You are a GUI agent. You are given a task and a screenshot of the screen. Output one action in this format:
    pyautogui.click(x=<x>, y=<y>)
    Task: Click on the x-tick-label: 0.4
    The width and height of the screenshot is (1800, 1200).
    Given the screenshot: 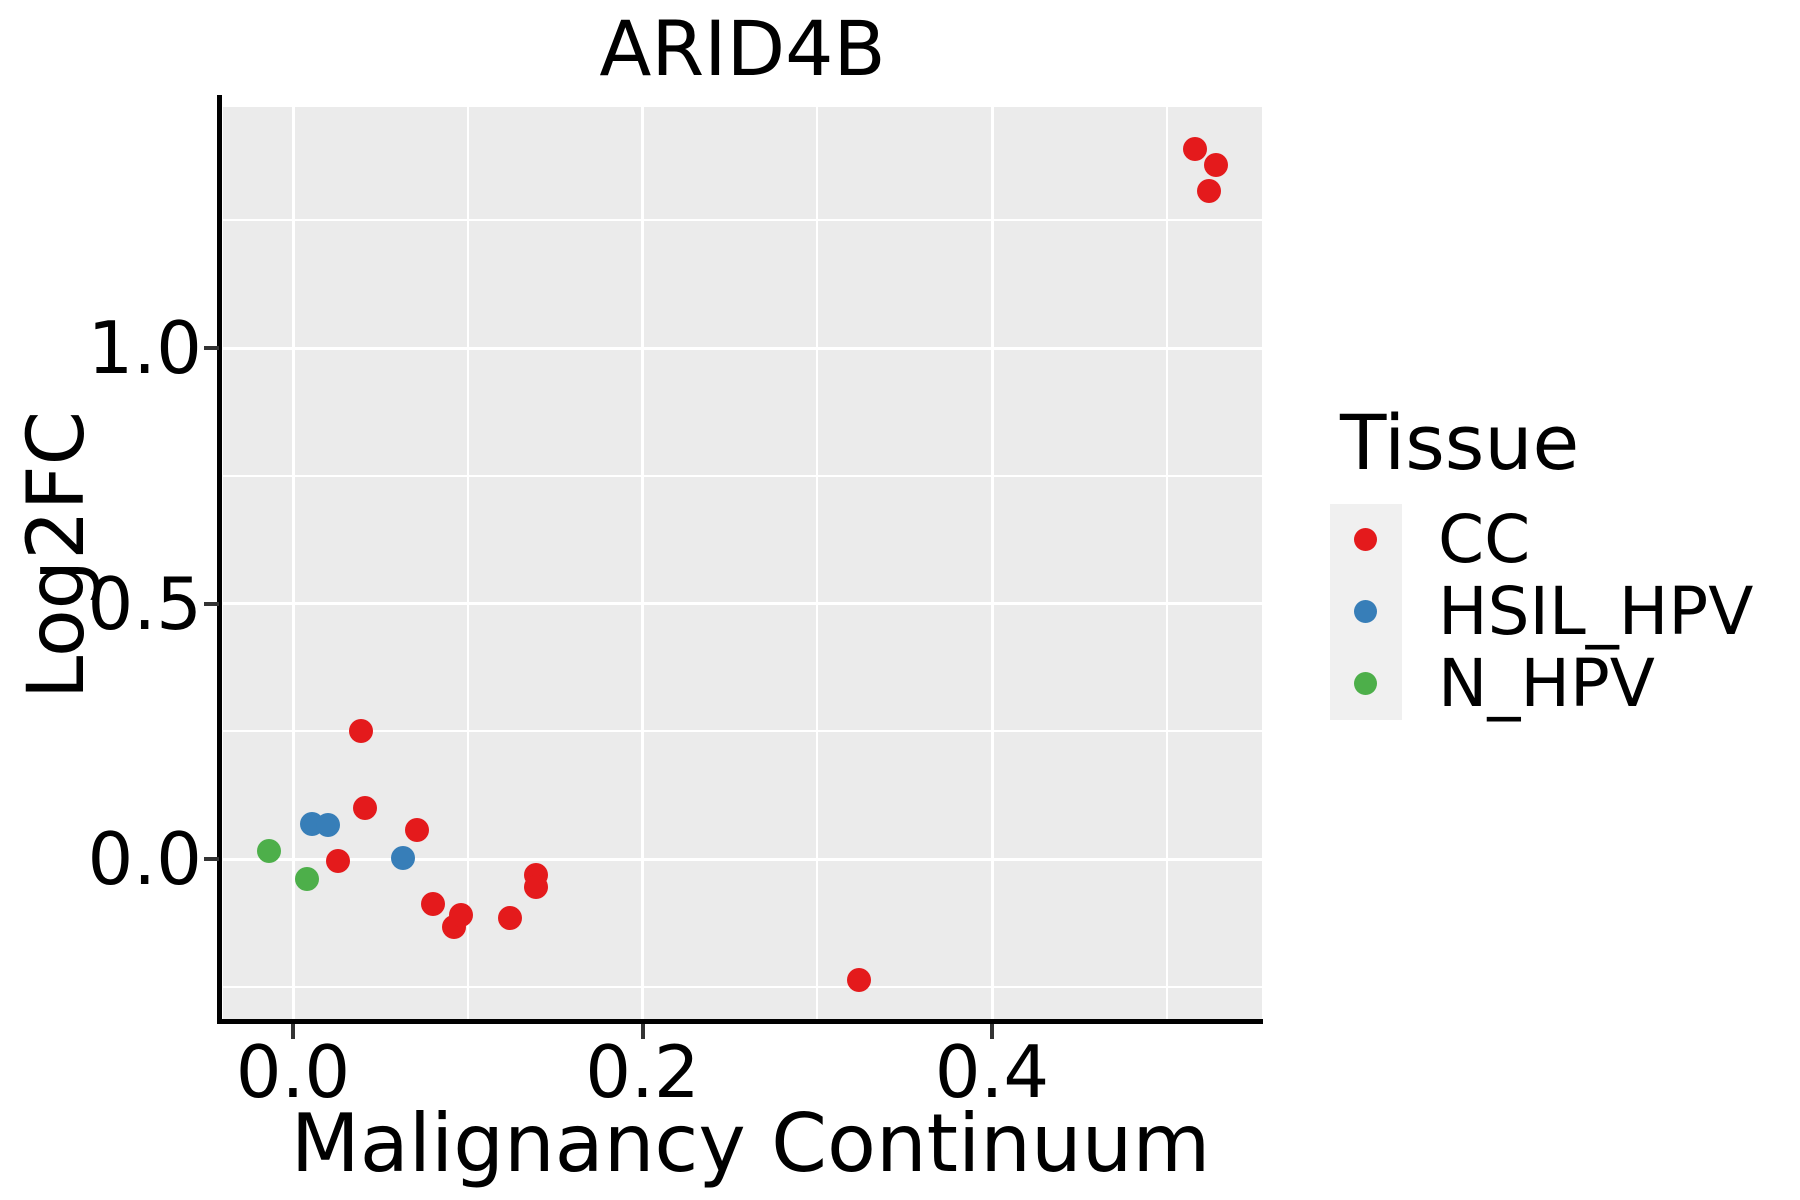 What is the action you would take?
    pyautogui.click(x=992, y=1072)
    